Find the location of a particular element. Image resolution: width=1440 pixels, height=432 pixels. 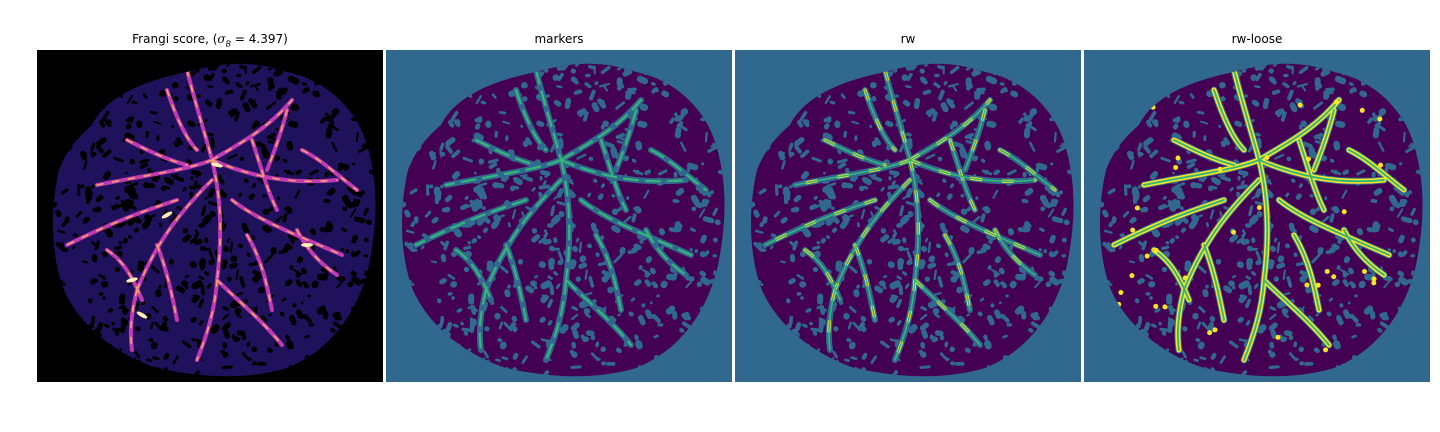

vessel-markers is located at coordinates (561, 215).